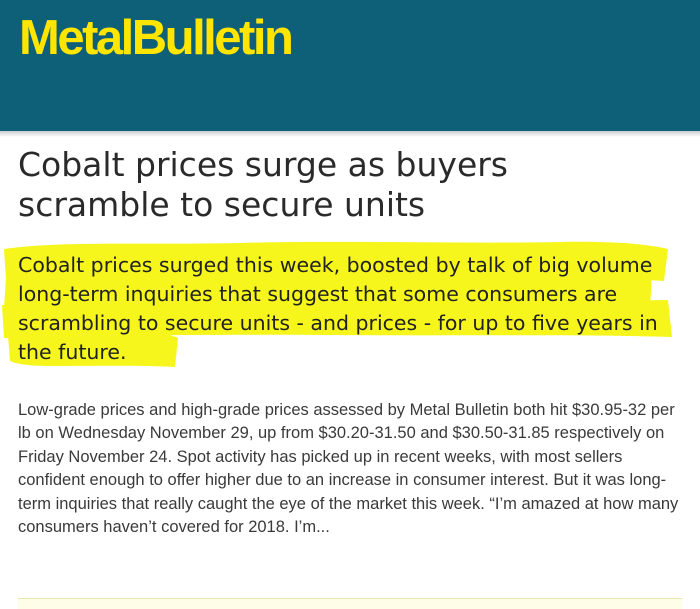 This screenshot has width=700, height=609. What do you see at coordinates (156, 38) in the screenshot?
I see `metal-bulletin-logo: MetalBulletin` at bounding box center [156, 38].